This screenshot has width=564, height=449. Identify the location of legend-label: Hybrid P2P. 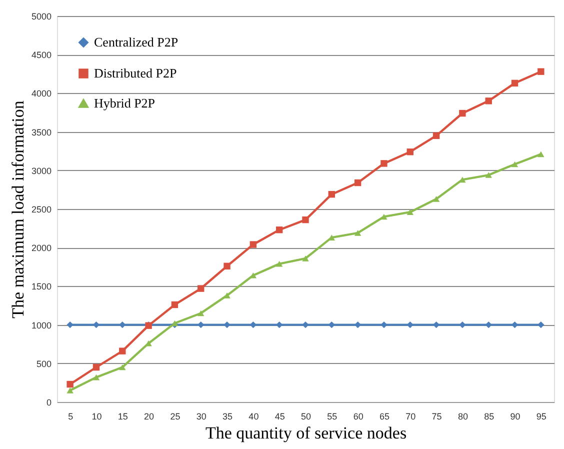
(125, 103).